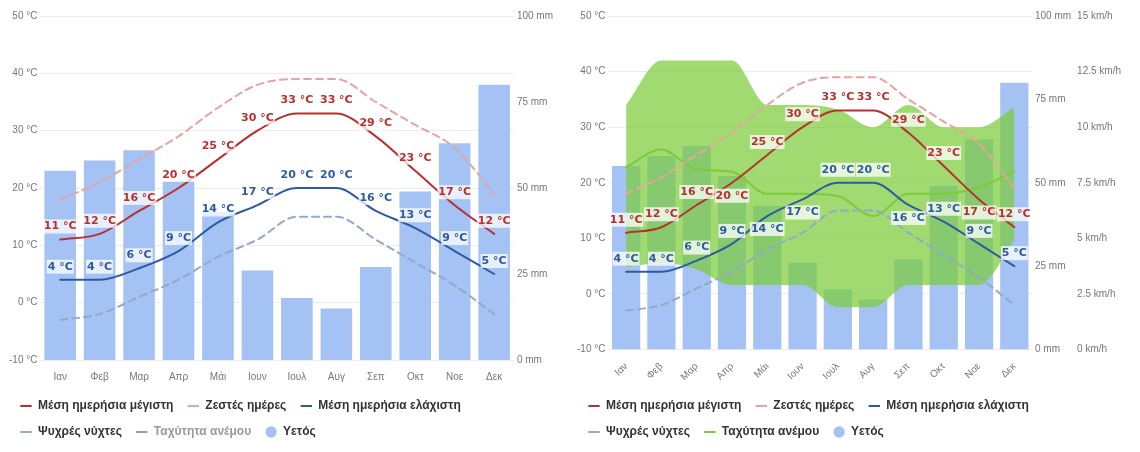 The image size is (1140, 452). I want to click on x-tick-label: Νοε, so click(972, 370).